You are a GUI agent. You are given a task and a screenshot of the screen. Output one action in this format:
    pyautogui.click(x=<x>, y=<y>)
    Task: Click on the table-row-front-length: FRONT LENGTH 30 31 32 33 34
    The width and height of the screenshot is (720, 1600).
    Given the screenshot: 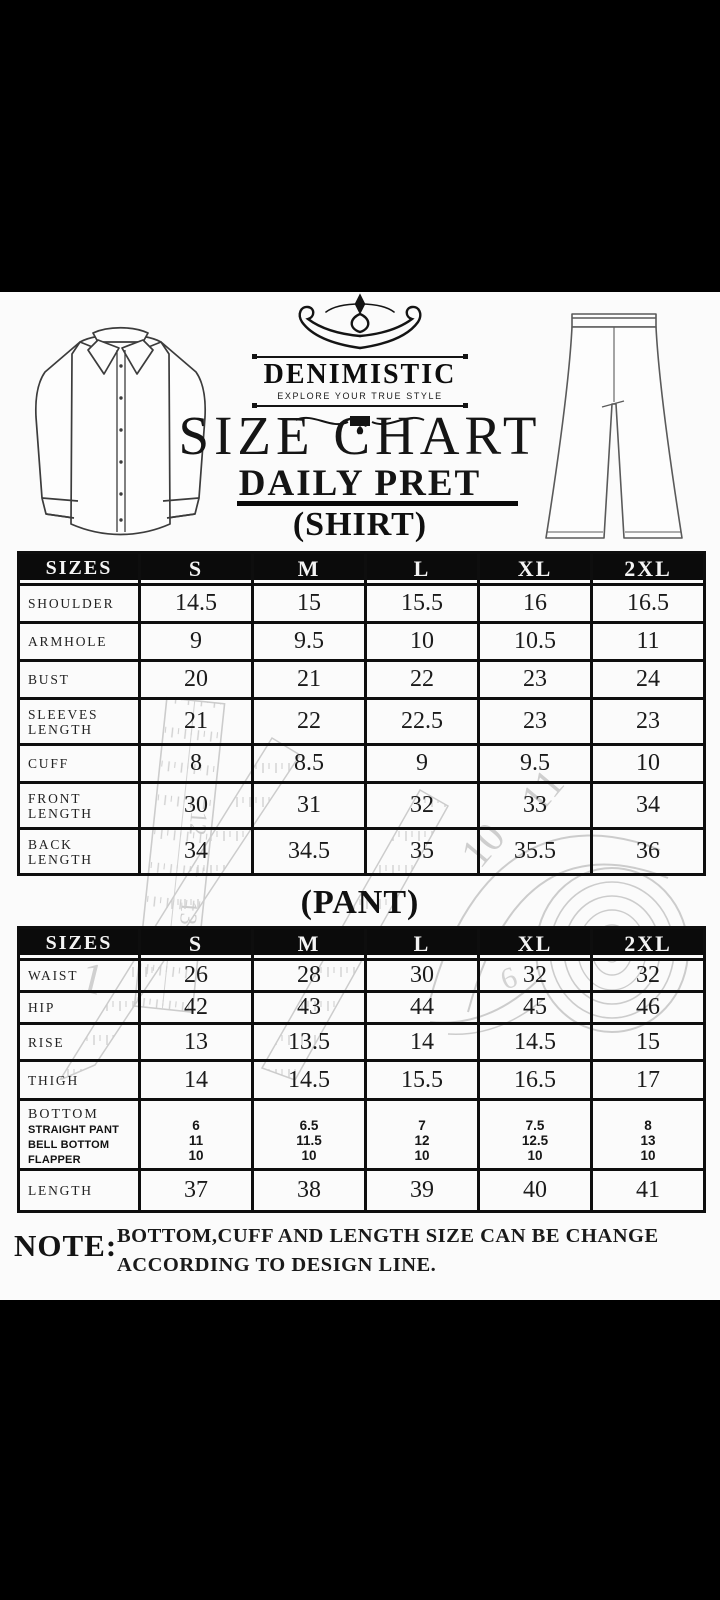 What is the action you would take?
    pyautogui.click(x=361, y=805)
    